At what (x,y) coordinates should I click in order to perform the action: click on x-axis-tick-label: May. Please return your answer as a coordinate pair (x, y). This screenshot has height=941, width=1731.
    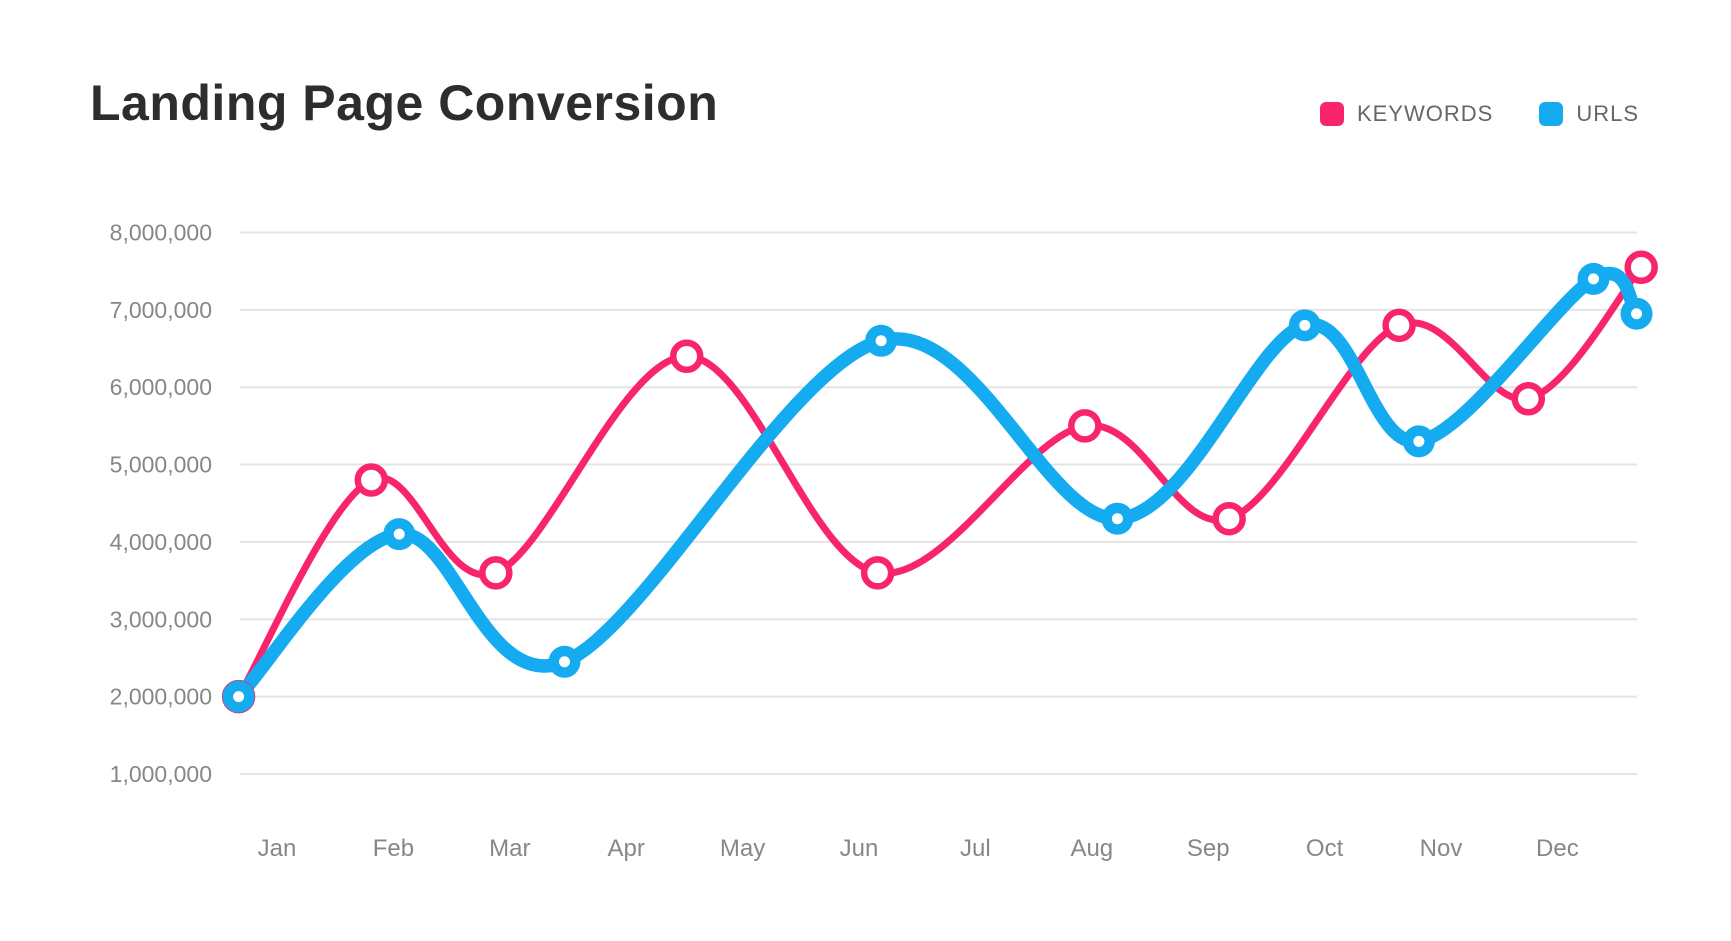
    Looking at the image, I should click on (742, 848).